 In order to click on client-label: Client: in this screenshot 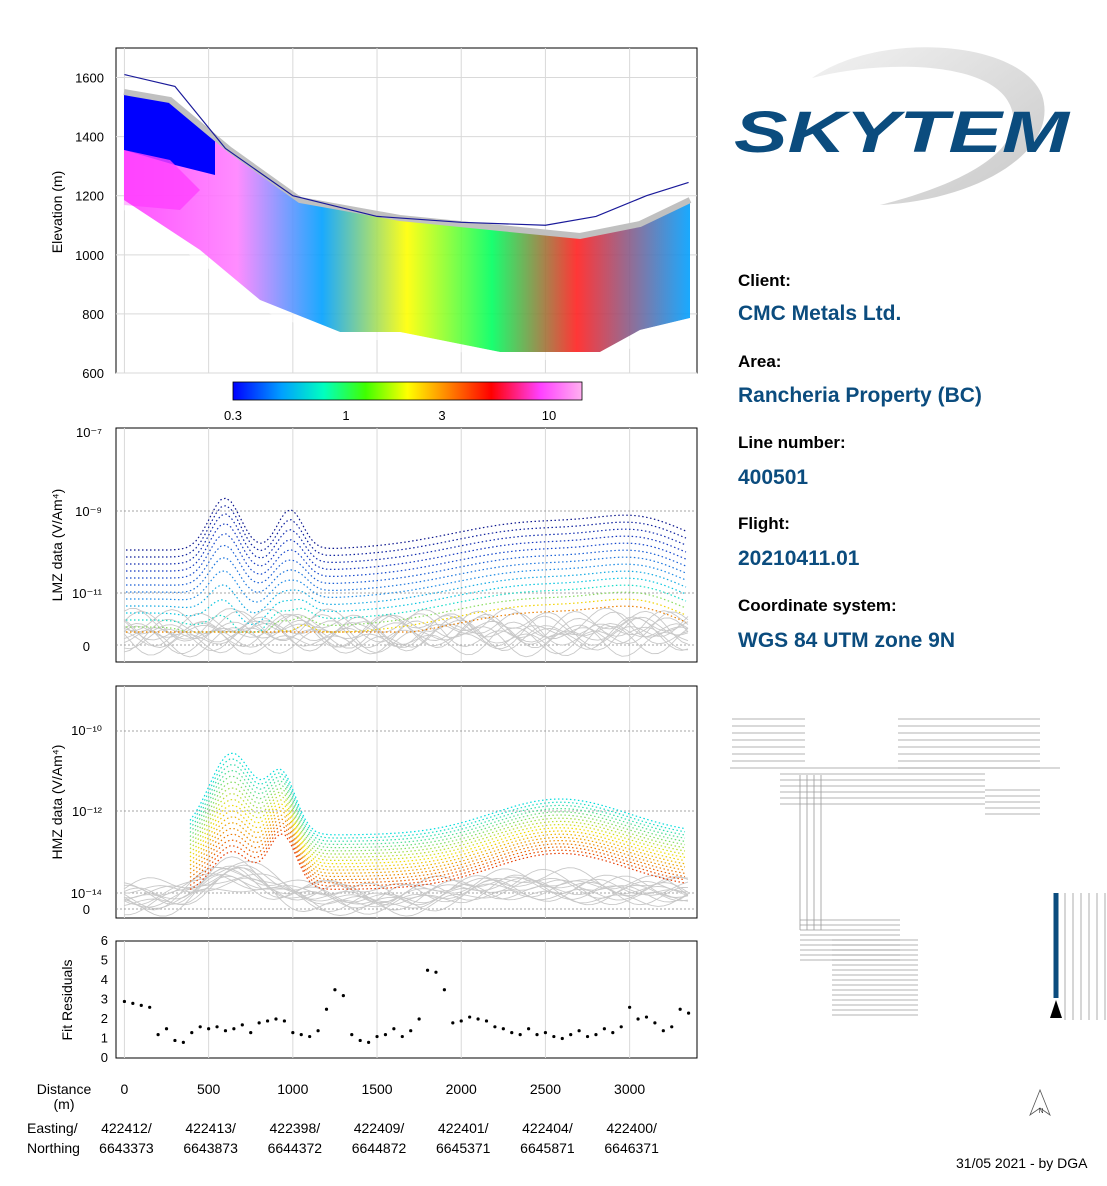, I will do `click(764, 280)`.